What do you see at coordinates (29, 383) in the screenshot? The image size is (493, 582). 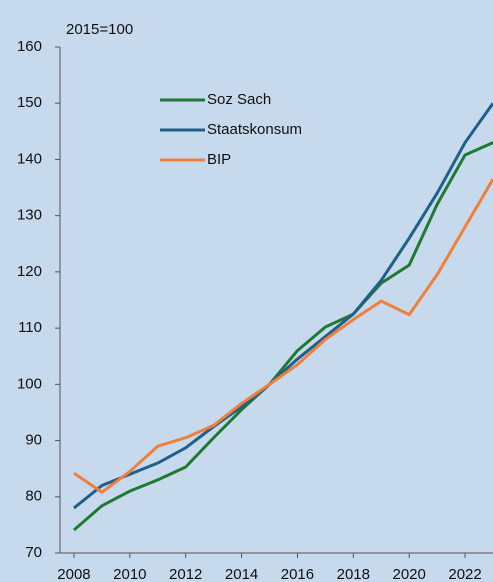 I see `y-tick-label: 100` at bounding box center [29, 383].